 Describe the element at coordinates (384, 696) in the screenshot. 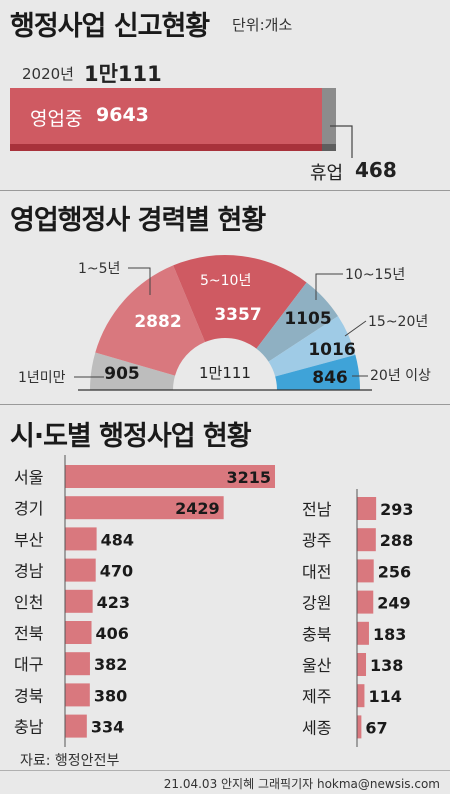

I see `region-value-15: 114` at that location.